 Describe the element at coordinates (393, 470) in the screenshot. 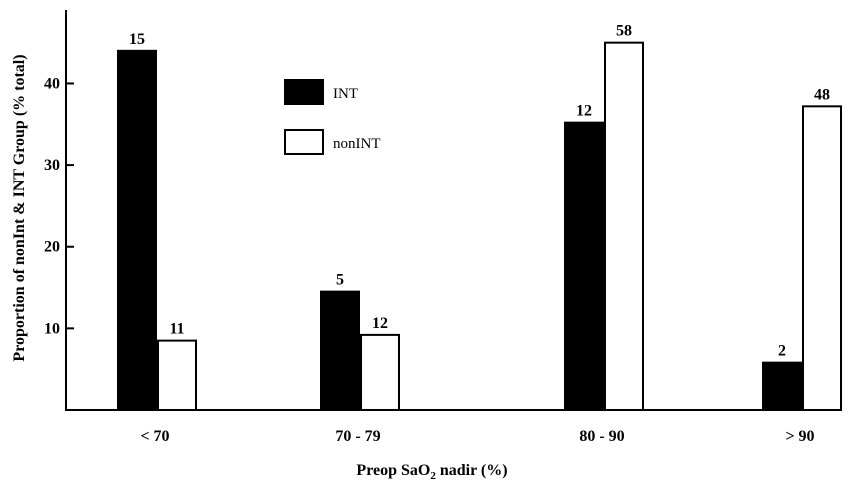

I see `x-axis-title-main: Preop SaO` at that location.